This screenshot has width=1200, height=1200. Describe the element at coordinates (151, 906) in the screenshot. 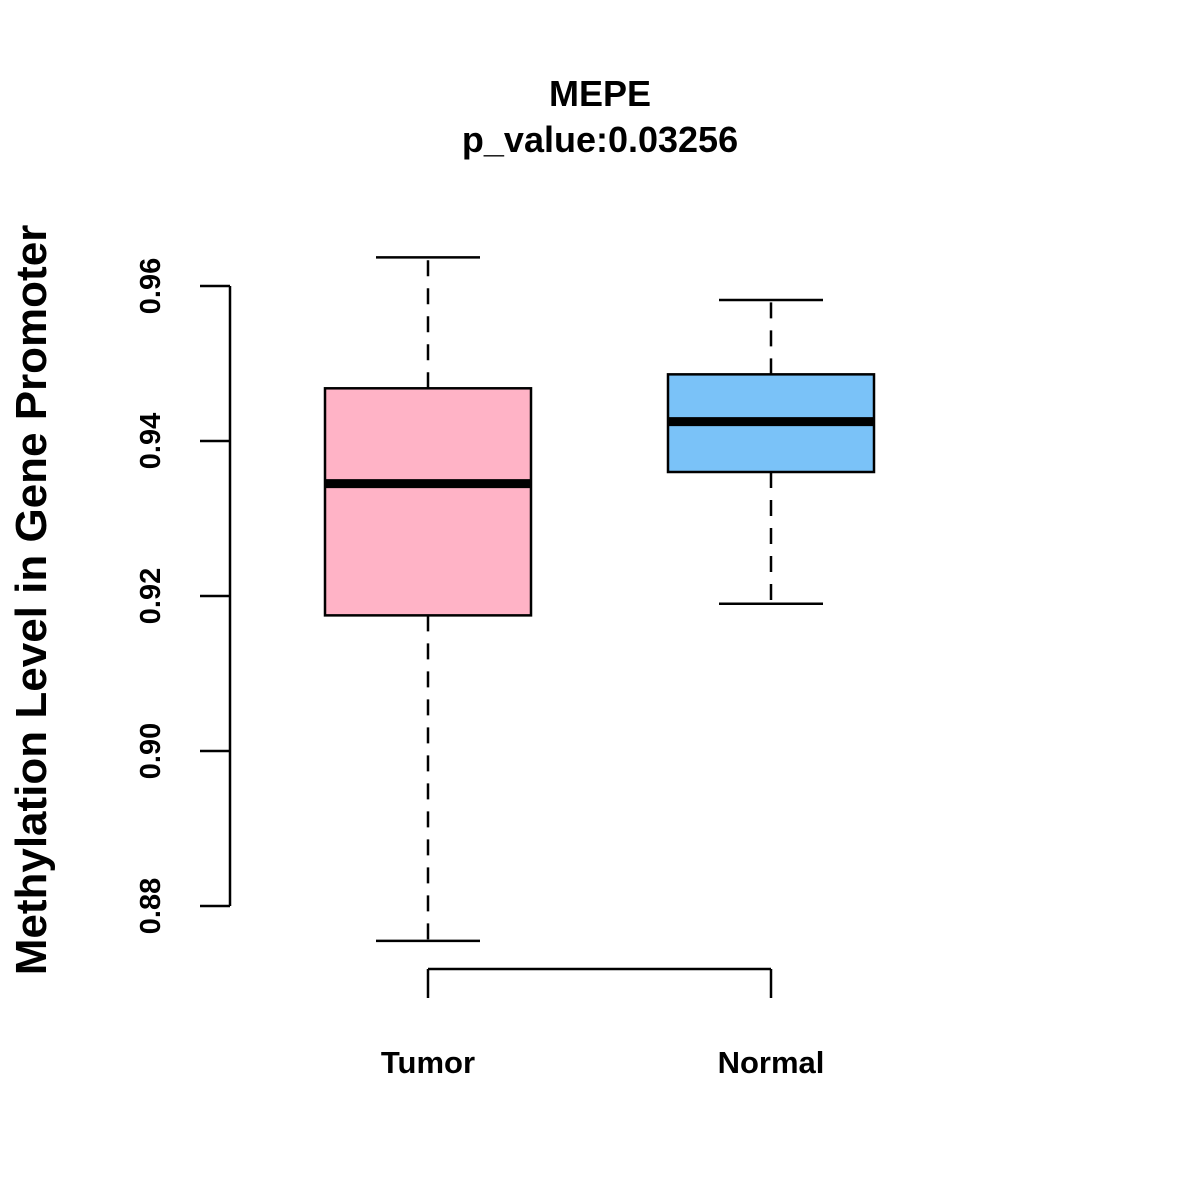

I see `y-tick-label: 0.88` at that location.